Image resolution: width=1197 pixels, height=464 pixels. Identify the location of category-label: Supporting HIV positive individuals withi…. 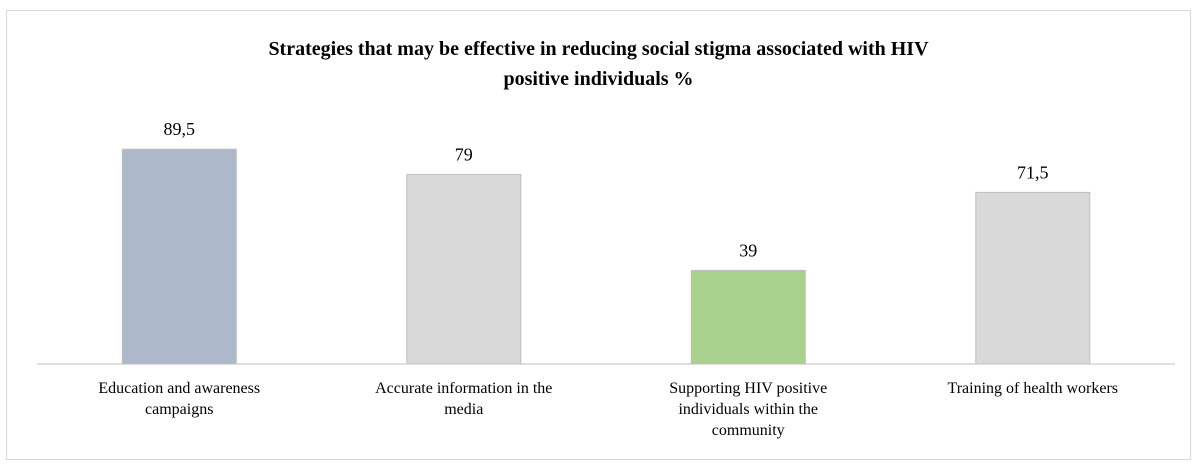
(748, 409).